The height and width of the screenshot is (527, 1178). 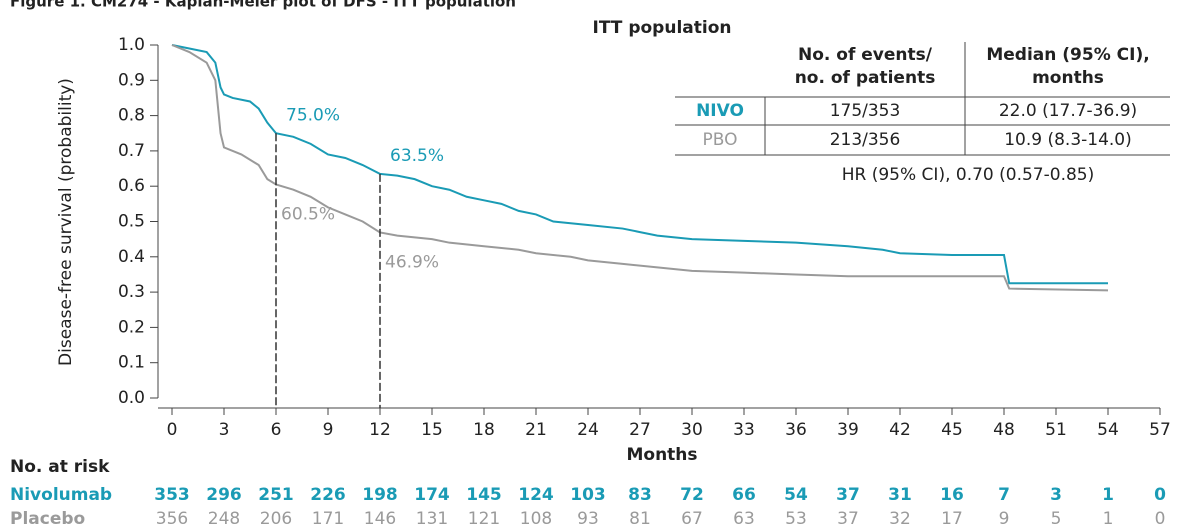 What do you see at coordinates (640, 495) in the screenshot?
I see `risk-value: 83` at bounding box center [640, 495].